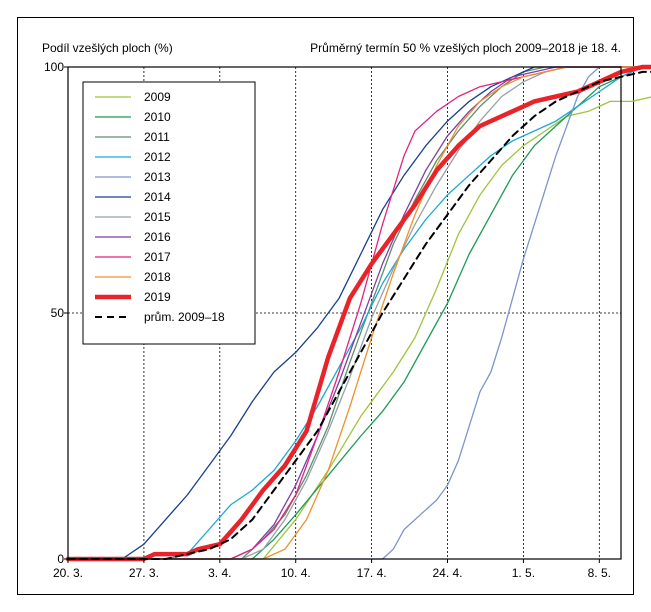 The width and height of the screenshot is (651, 612). What do you see at coordinates (157, 137) in the screenshot?
I see `legend-label: 2011` at bounding box center [157, 137].